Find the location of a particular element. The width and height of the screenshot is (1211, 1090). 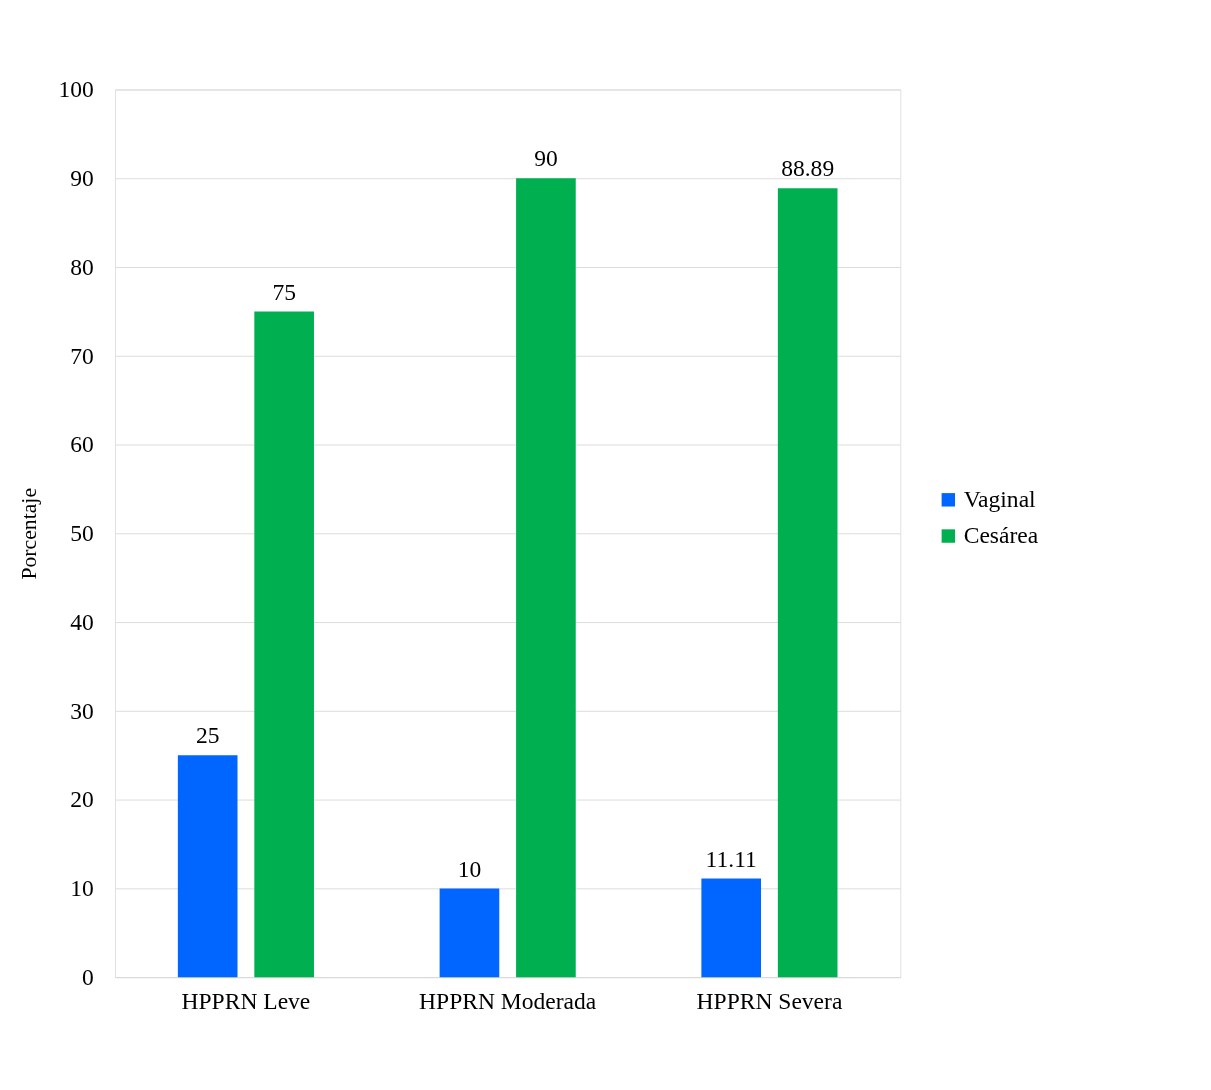

x-tick-label: HPPRN Moderada is located at coordinates (508, 1001).